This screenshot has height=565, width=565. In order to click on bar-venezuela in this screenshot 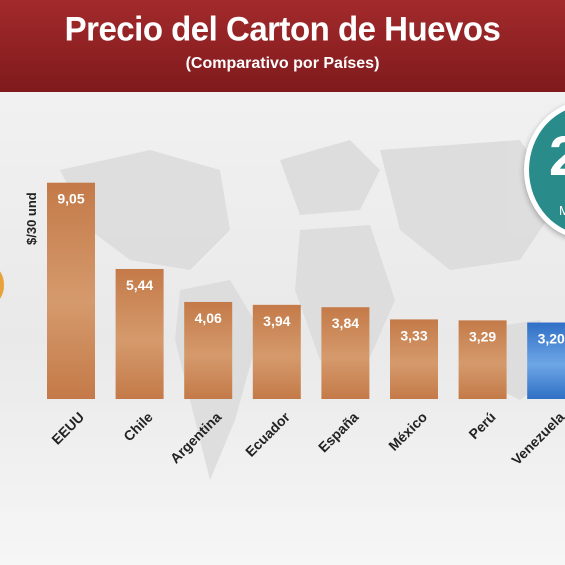, I will do `click(546, 360)`.